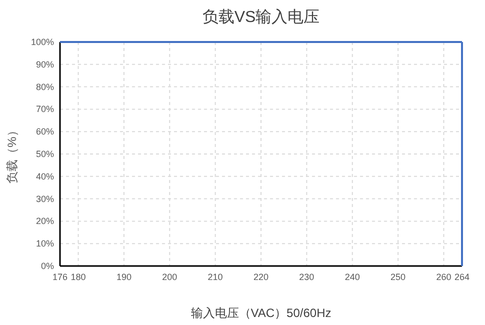  What do you see at coordinates (45, 221) in the screenshot?
I see `y-tick-label: 20%` at bounding box center [45, 221].